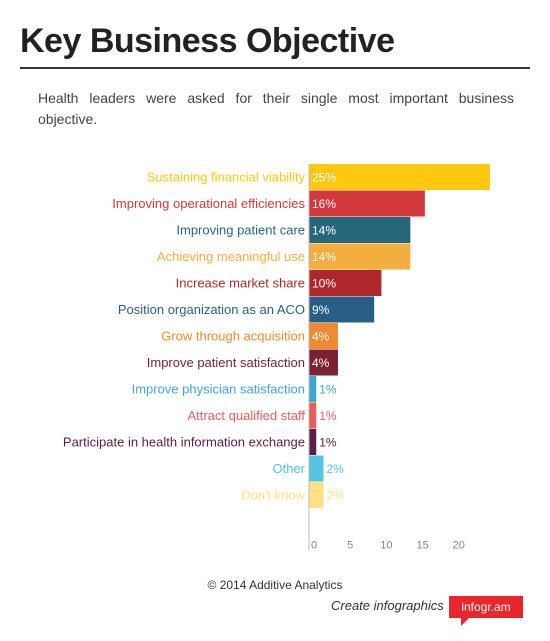 The height and width of the screenshot is (641, 550). What do you see at coordinates (231, 256) in the screenshot?
I see `category-label: Achieving meaningful use` at bounding box center [231, 256].